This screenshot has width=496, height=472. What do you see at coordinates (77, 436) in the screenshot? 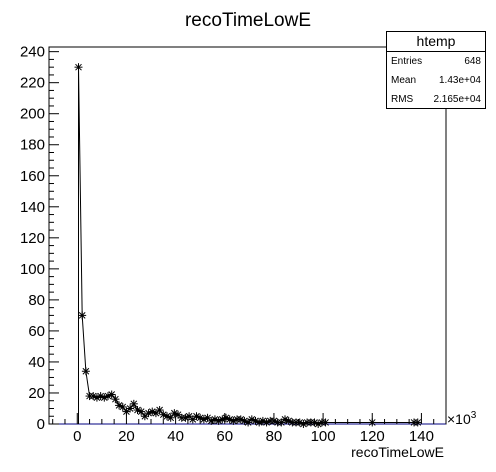
I see `x-tick-label: 0` at bounding box center [77, 436].